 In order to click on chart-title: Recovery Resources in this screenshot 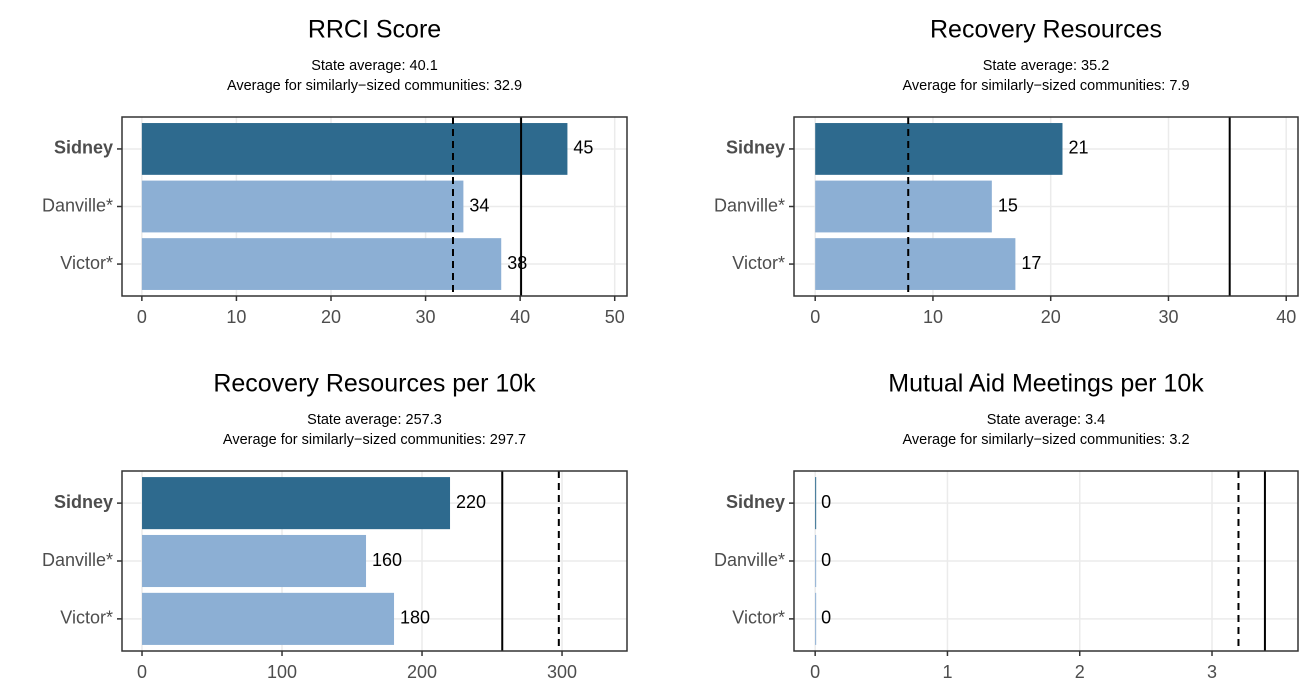, I will do `click(1046, 30)`.